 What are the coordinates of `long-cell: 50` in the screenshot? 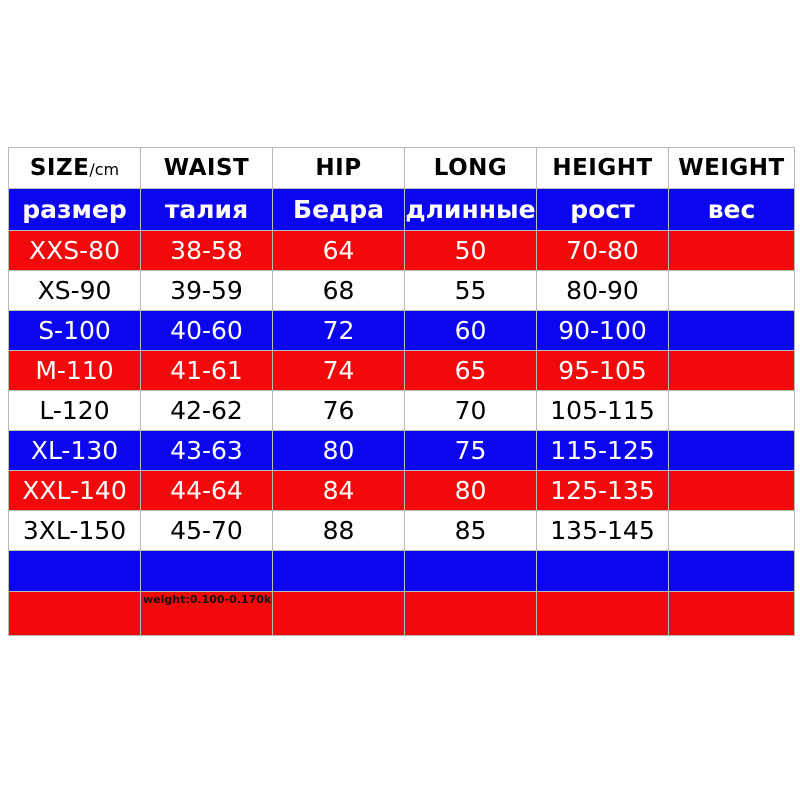 It's located at (470, 250).